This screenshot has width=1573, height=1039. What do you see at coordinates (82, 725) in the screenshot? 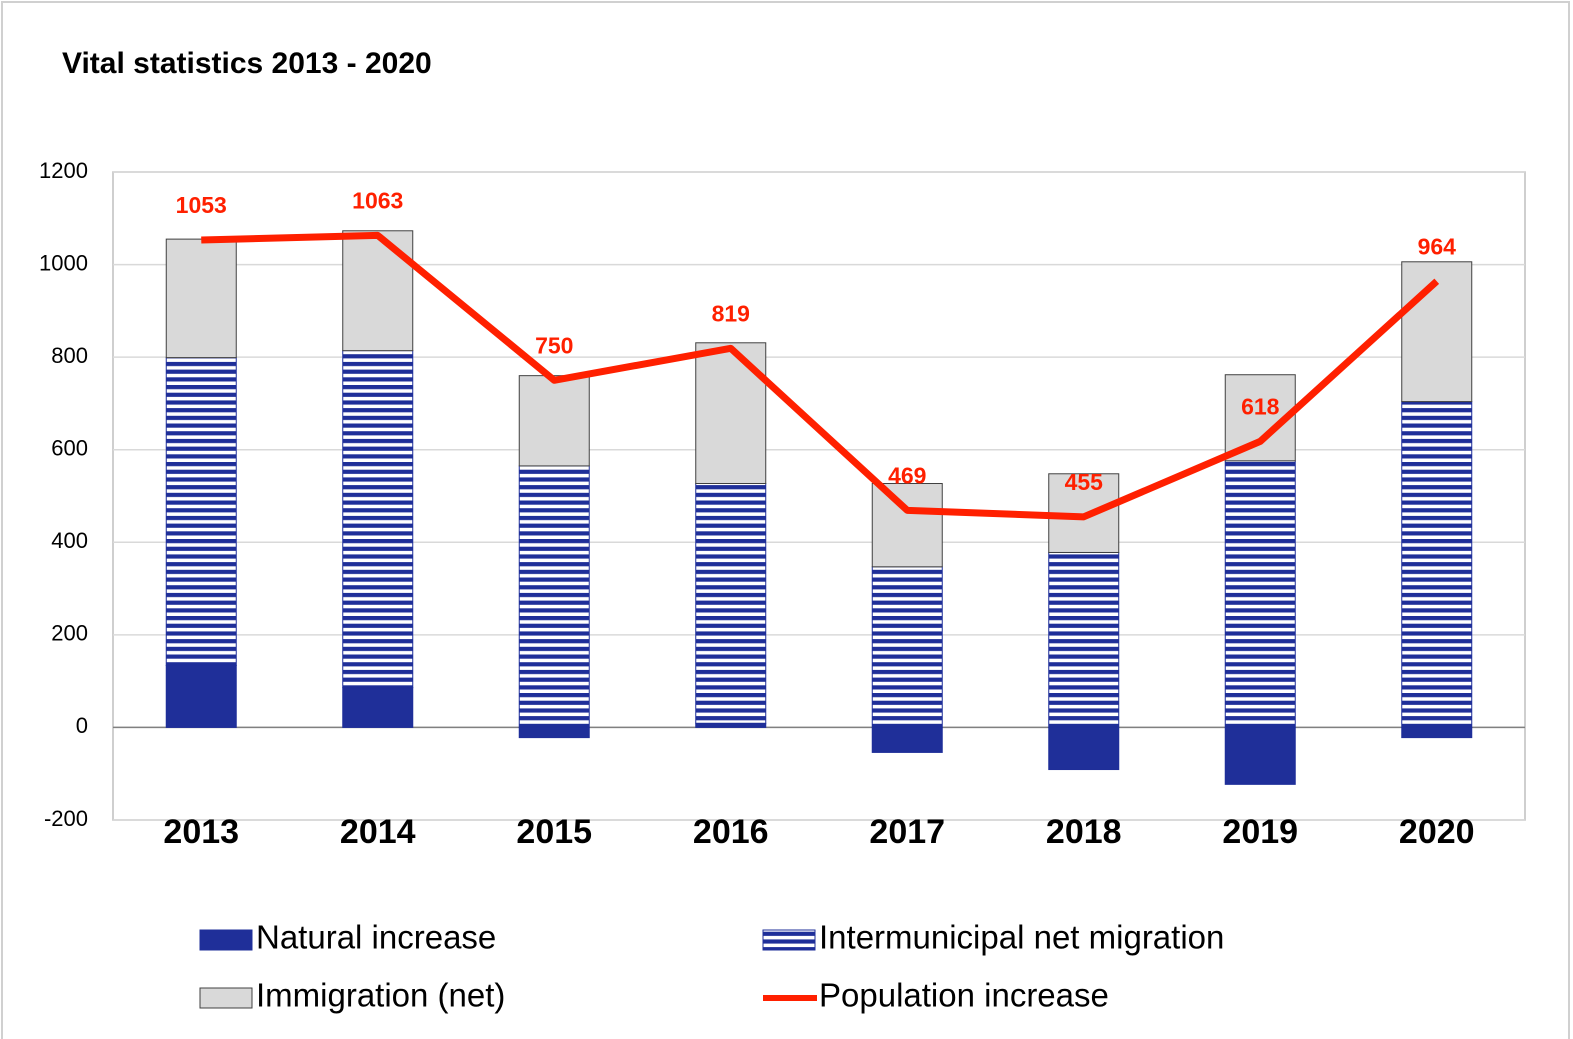
I see `y-tick-label: 0` at bounding box center [82, 725].